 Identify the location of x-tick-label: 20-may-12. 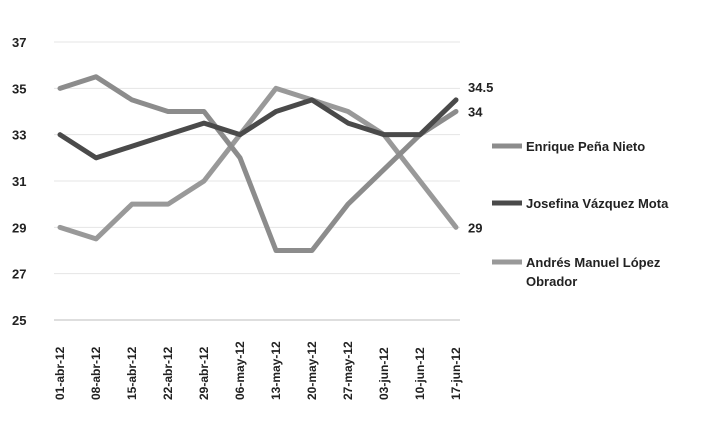
(312, 370).